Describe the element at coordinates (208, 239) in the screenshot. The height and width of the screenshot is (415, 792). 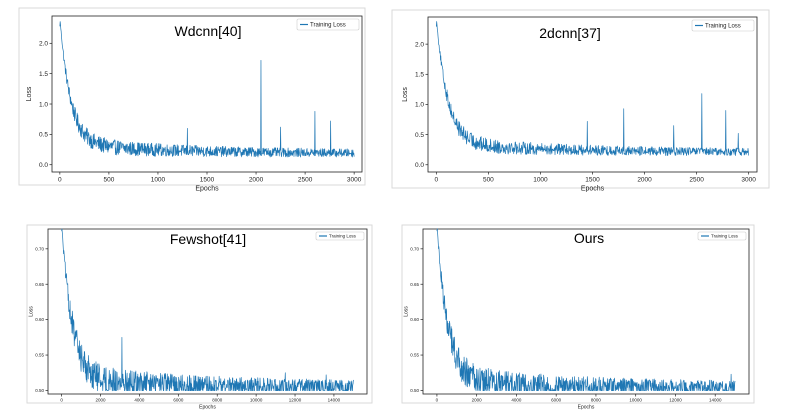
I see `chart-title: Fewshot[41]` at that location.